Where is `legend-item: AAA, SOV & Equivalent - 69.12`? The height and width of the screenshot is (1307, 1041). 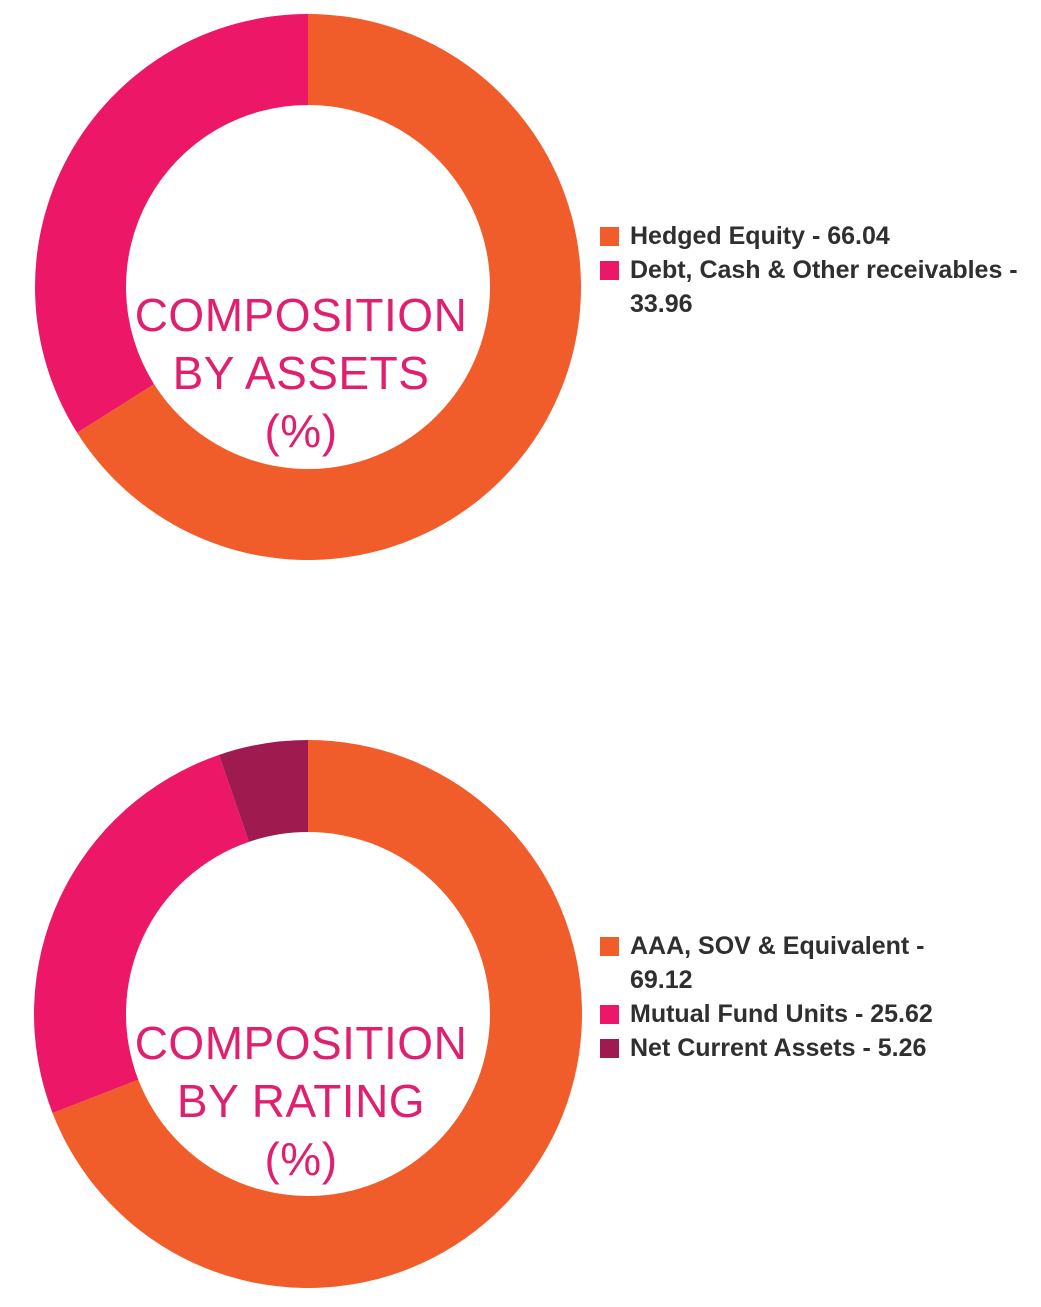
legend-item: AAA, SOV & Equivalent - 69.12 is located at coordinates (780, 963).